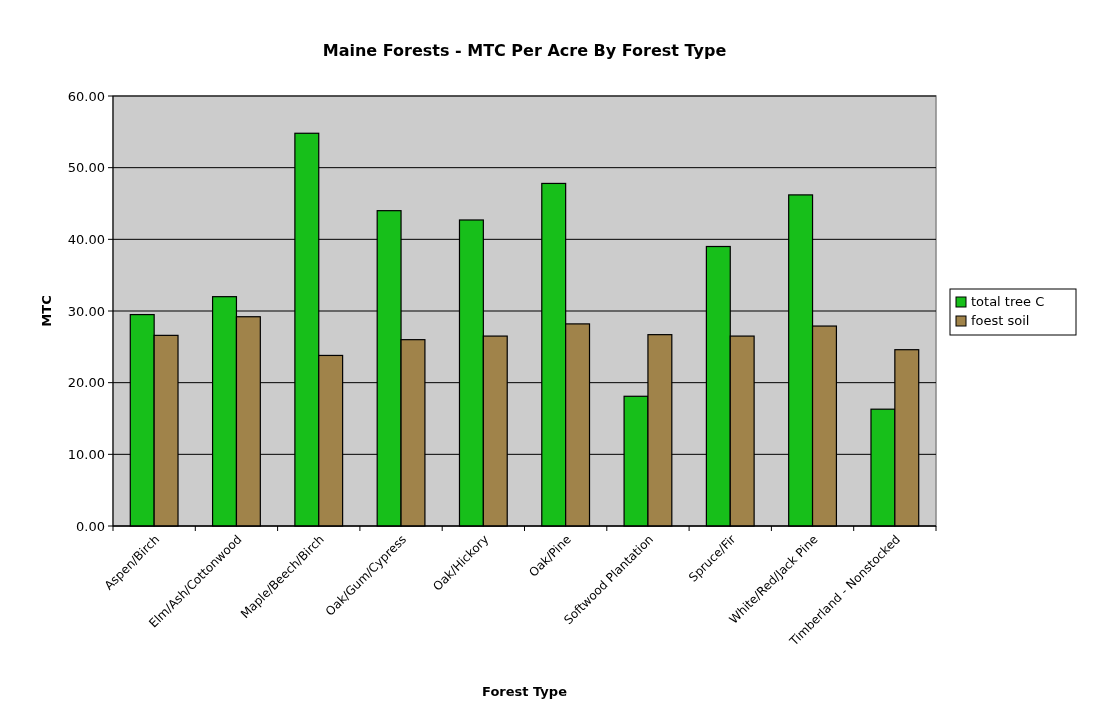 This screenshot has width=1094, height=718. I want to click on y-tick-label: 0.00, so click(90, 526).